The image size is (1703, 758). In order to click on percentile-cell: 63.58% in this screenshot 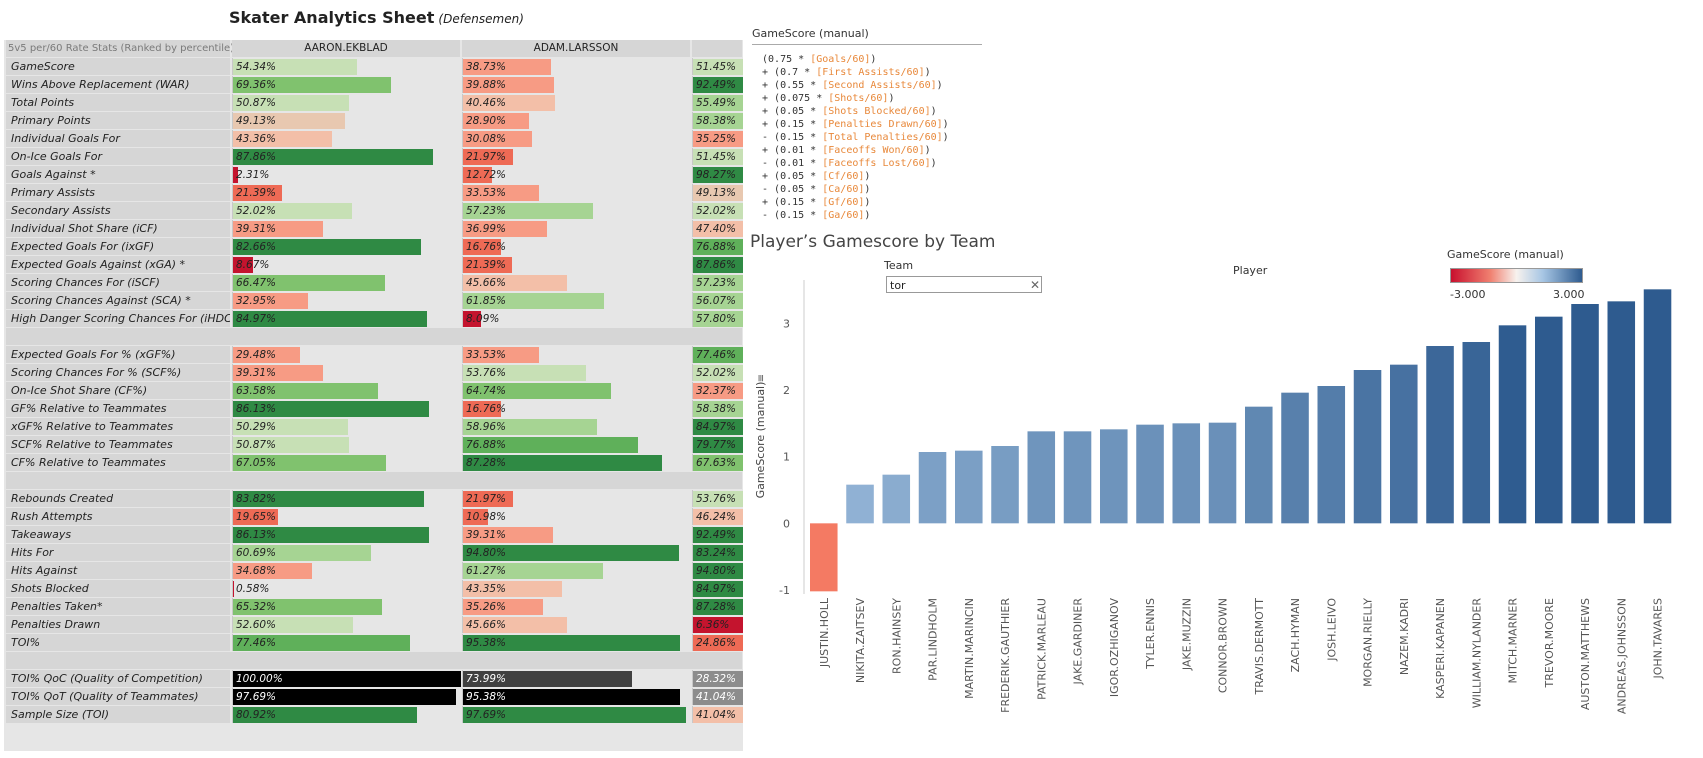, I will do `click(346, 390)`.